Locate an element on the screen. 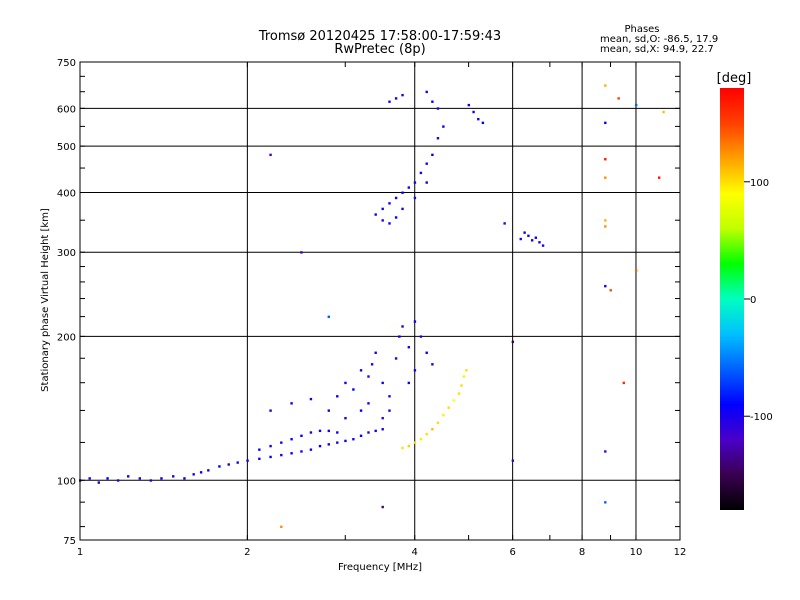 The width and height of the screenshot is (800, 600). y-tick-label: 750 is located at coordinates (66, 63).